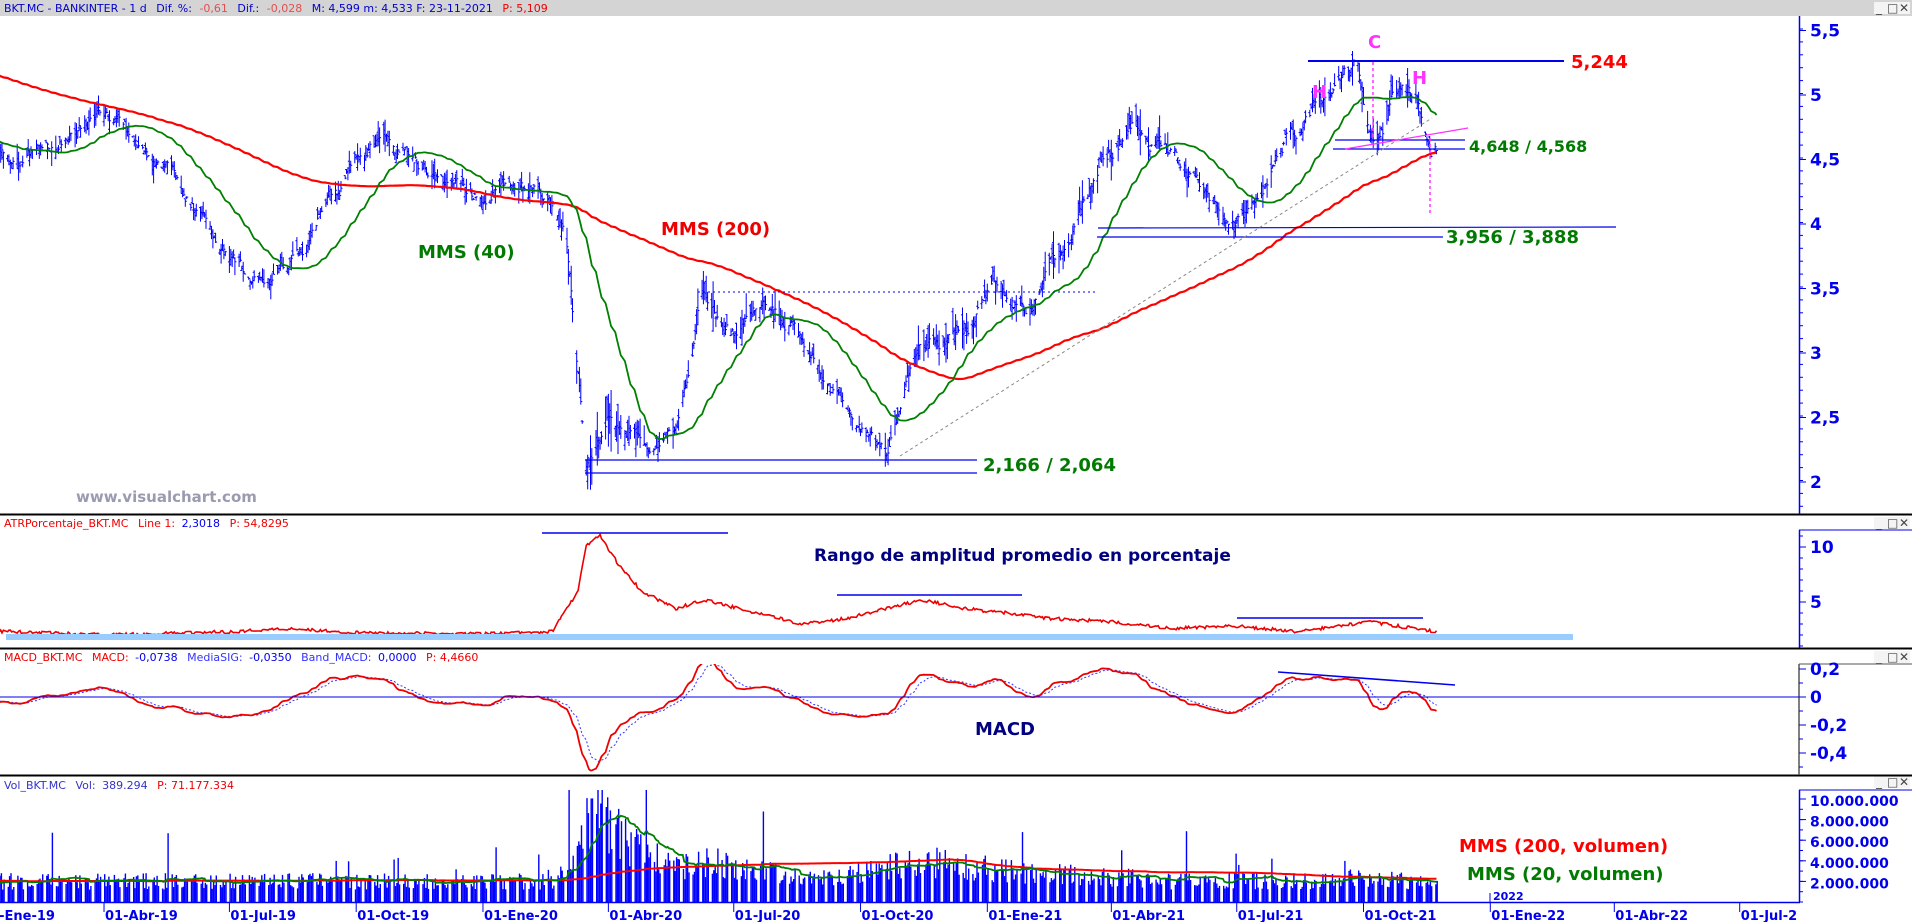  What do you see at coordinates (715, 229) in the screenshot?
I see `mms200-label: MMS (200)` at bounding box center [715, 229].